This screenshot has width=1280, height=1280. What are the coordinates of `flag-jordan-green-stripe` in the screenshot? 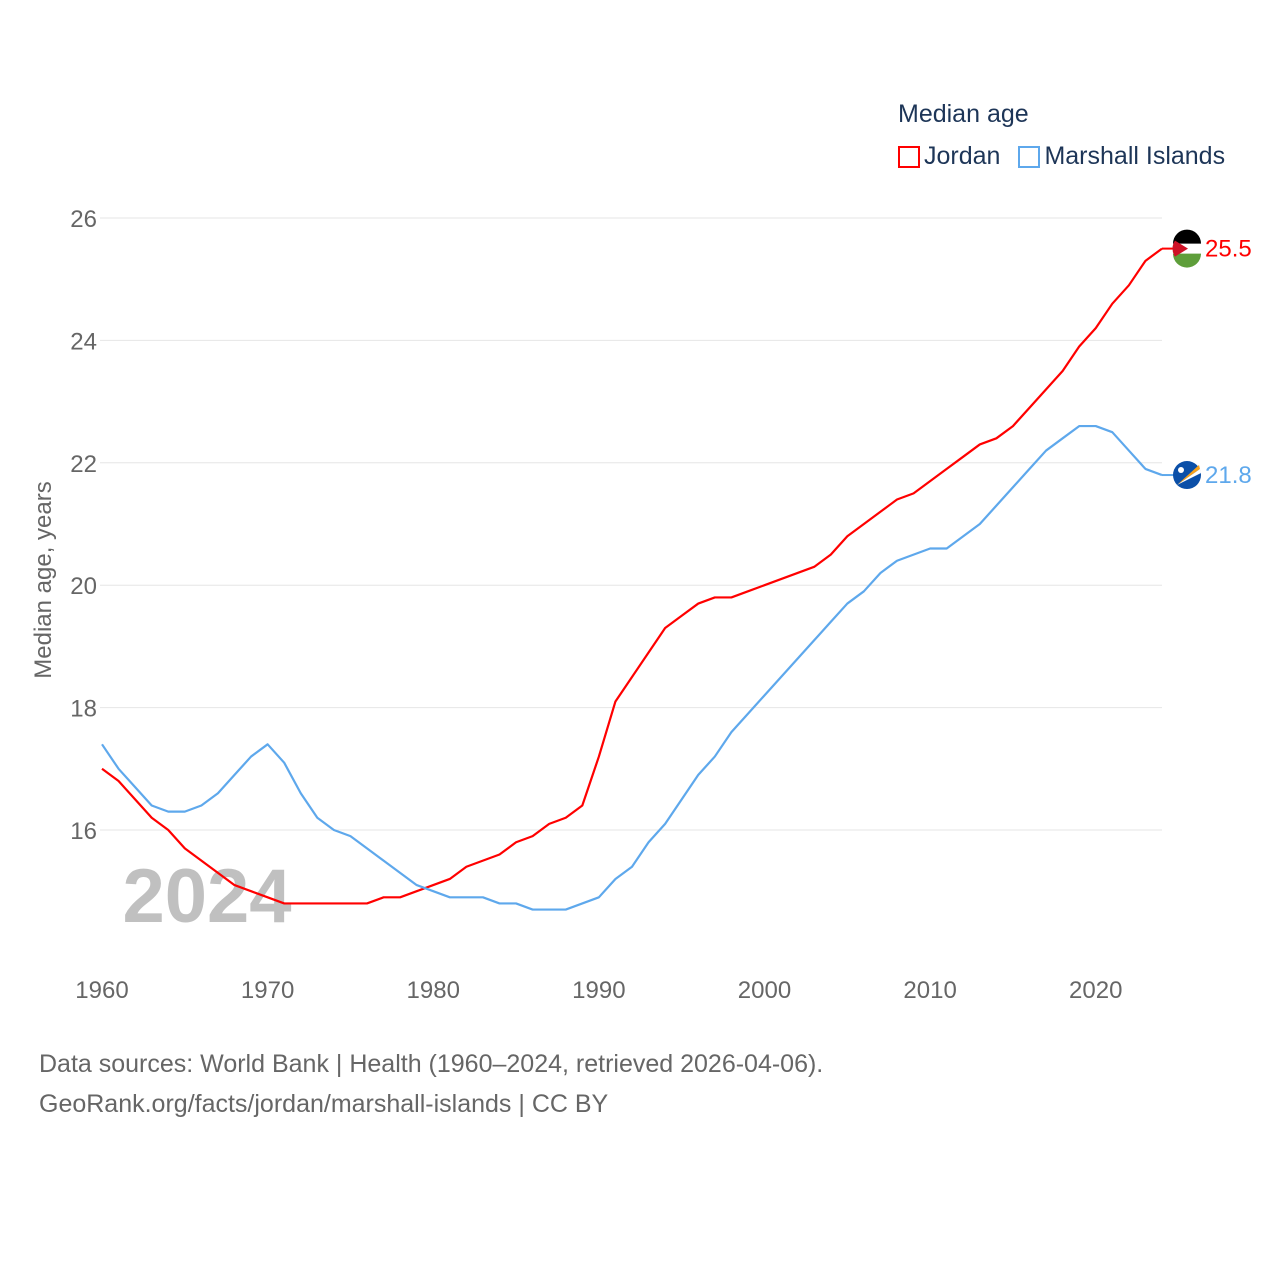 It's located at (1187, 260).